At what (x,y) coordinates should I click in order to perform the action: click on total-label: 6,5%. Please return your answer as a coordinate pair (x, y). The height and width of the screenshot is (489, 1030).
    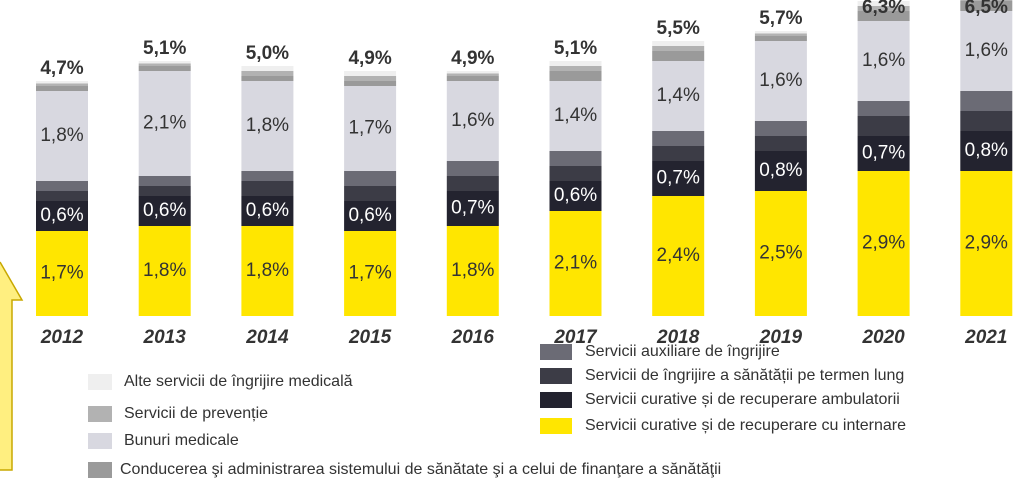
    Looking at the image, I should click on (986, 9).